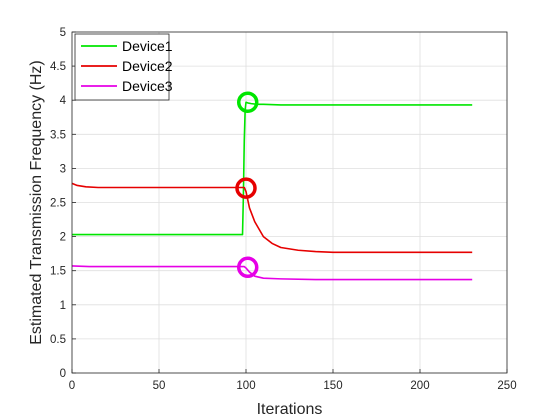  I want to click on y-tick-label: 0, so click(63, 374).